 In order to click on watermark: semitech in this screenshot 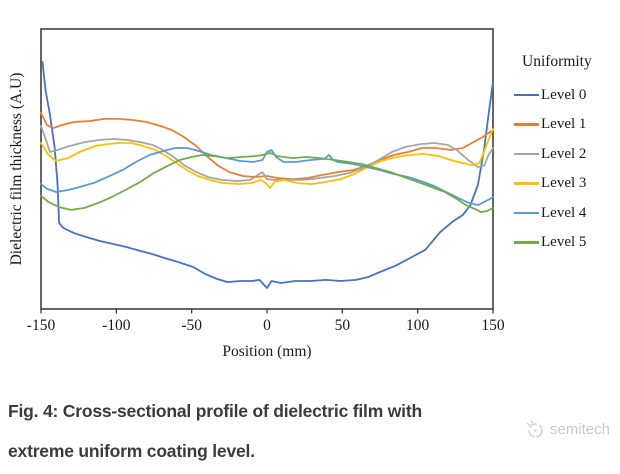, I will do `click(567, 429)`.